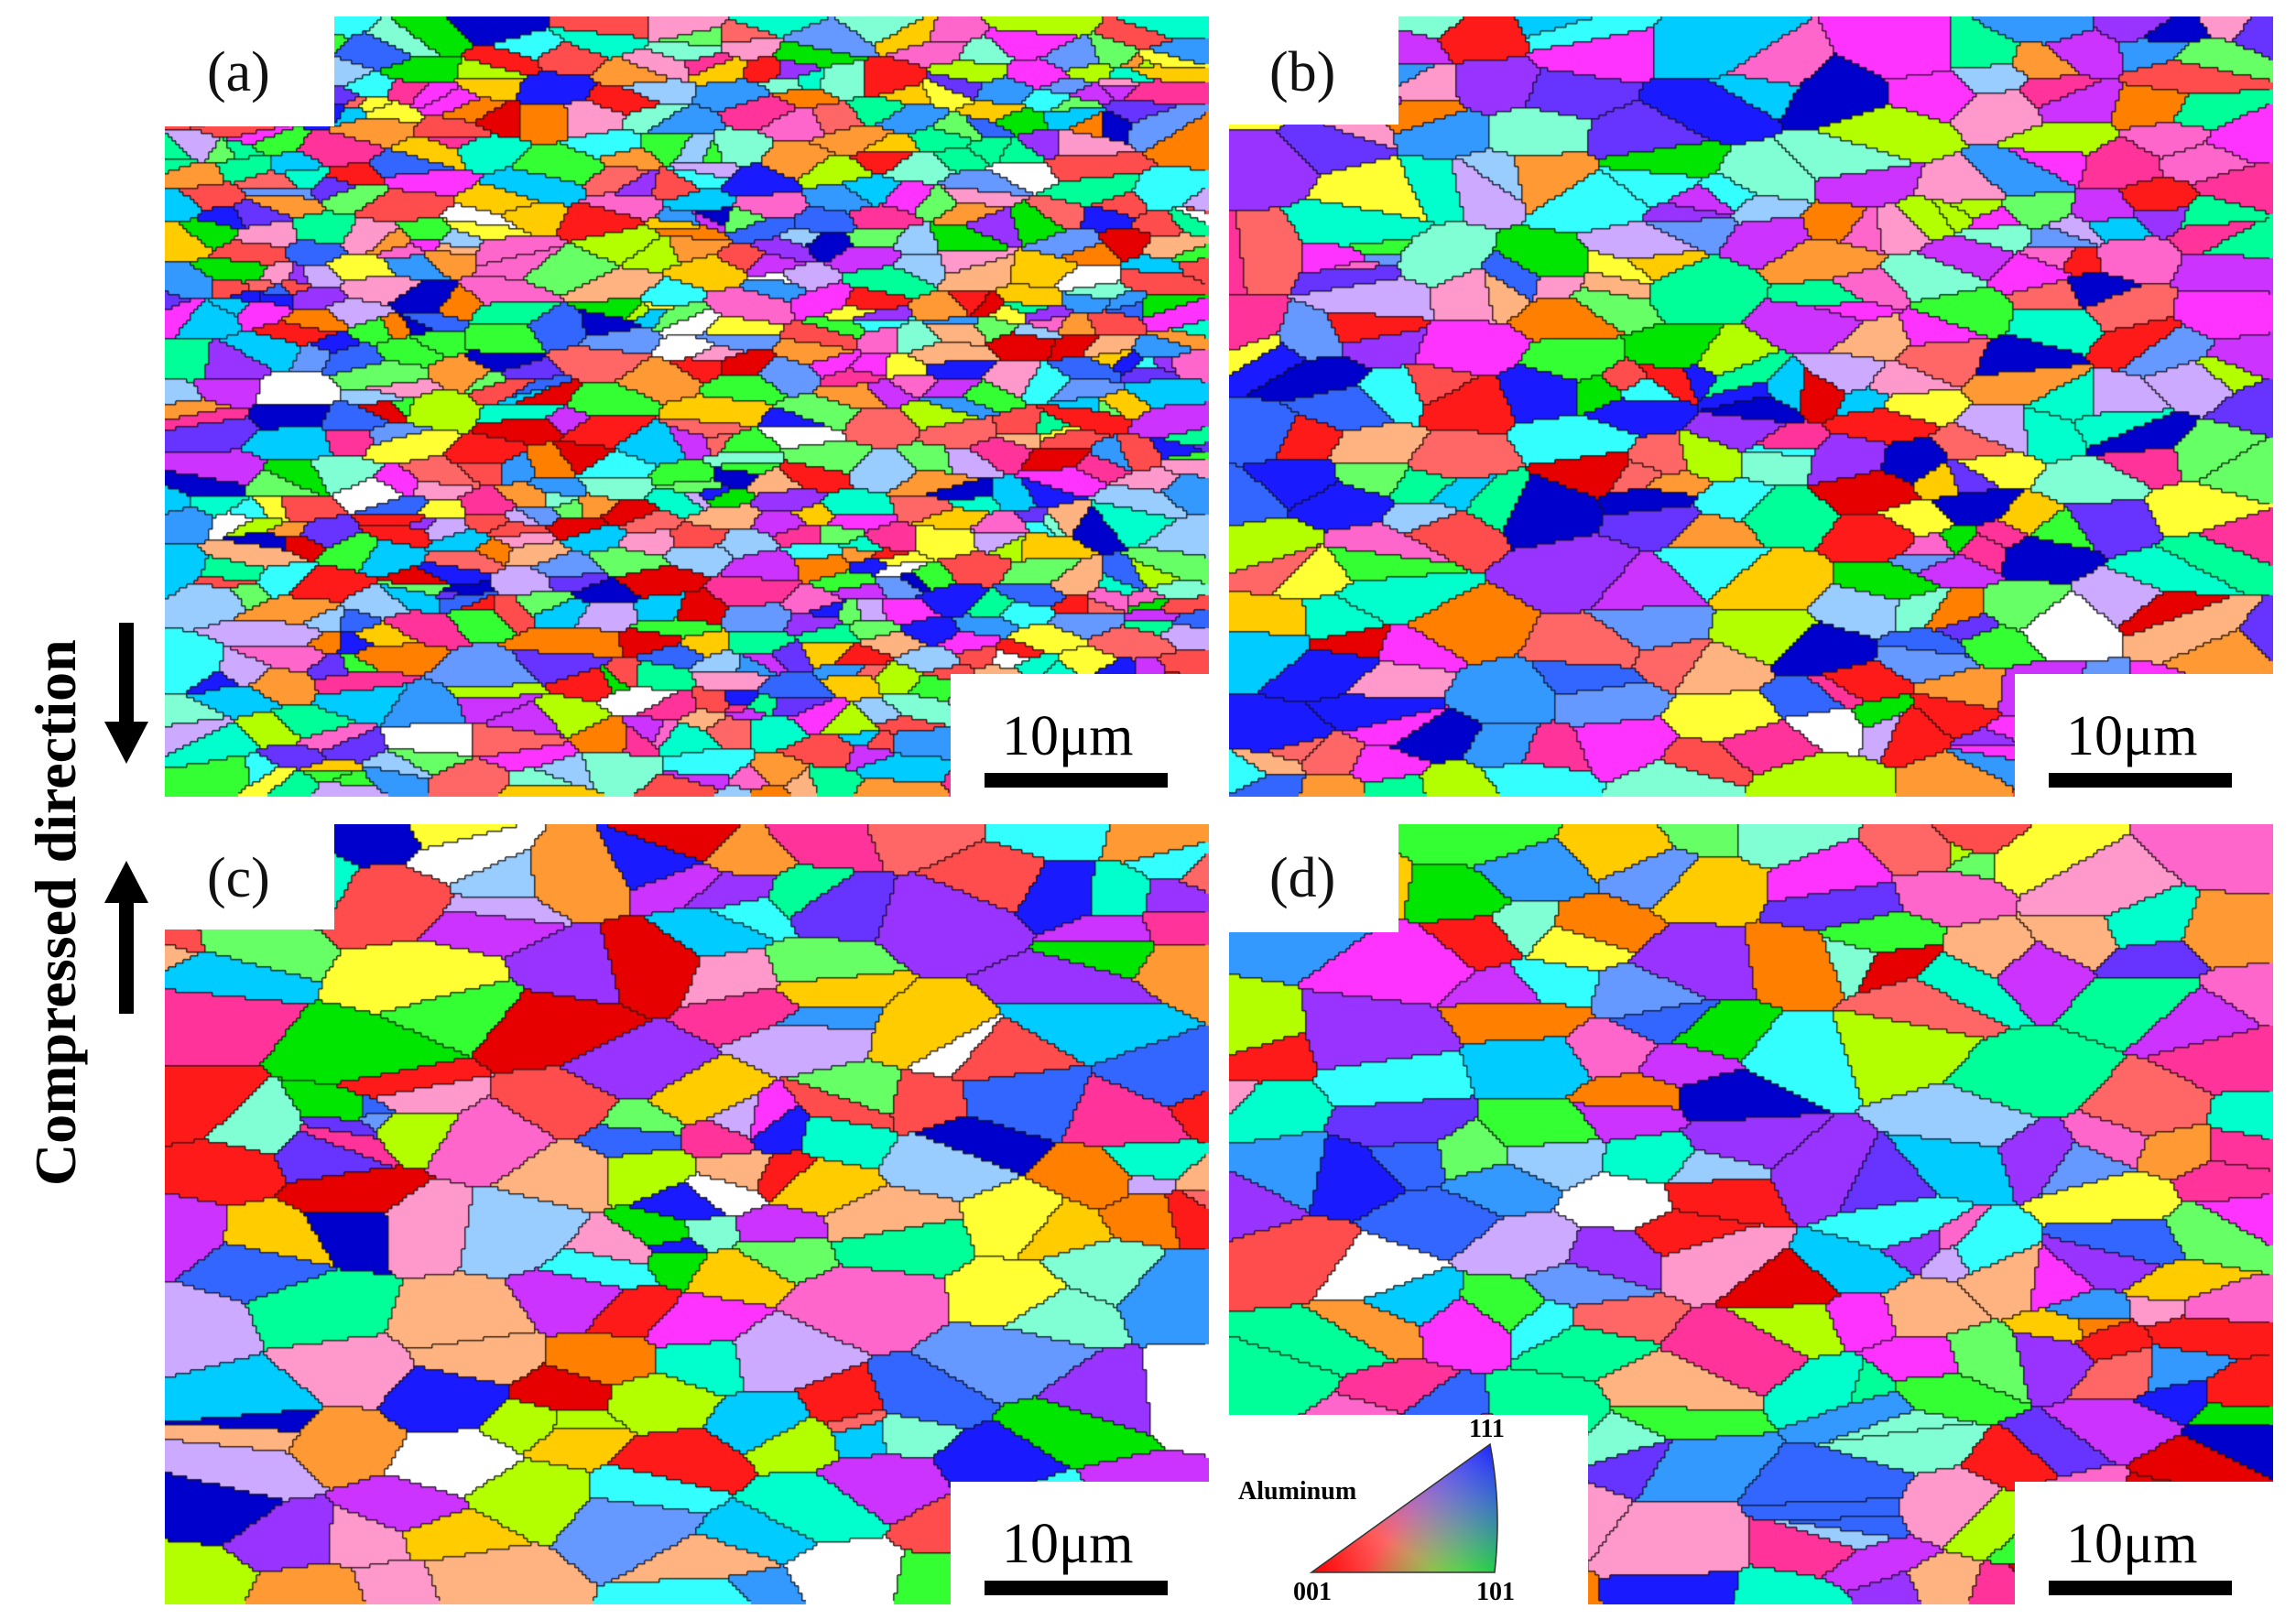 The height and width of the screenshot is (1620, 2296). I want to click on arrow-up-icon, so click(126, 937).